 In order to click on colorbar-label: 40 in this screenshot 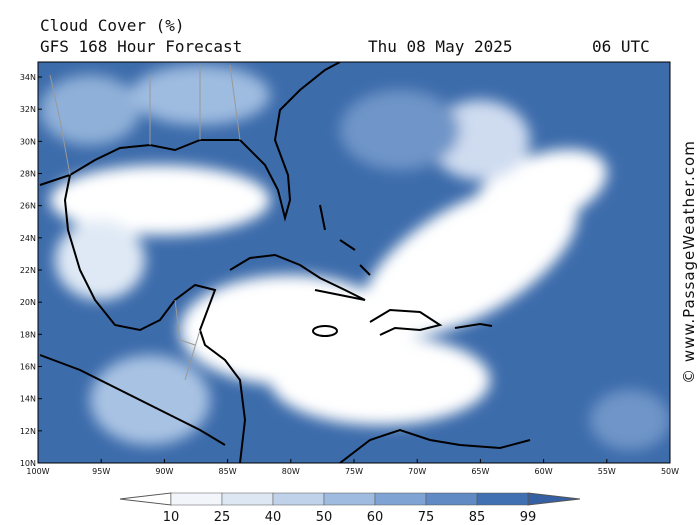, I will do `click(273, 517)`.